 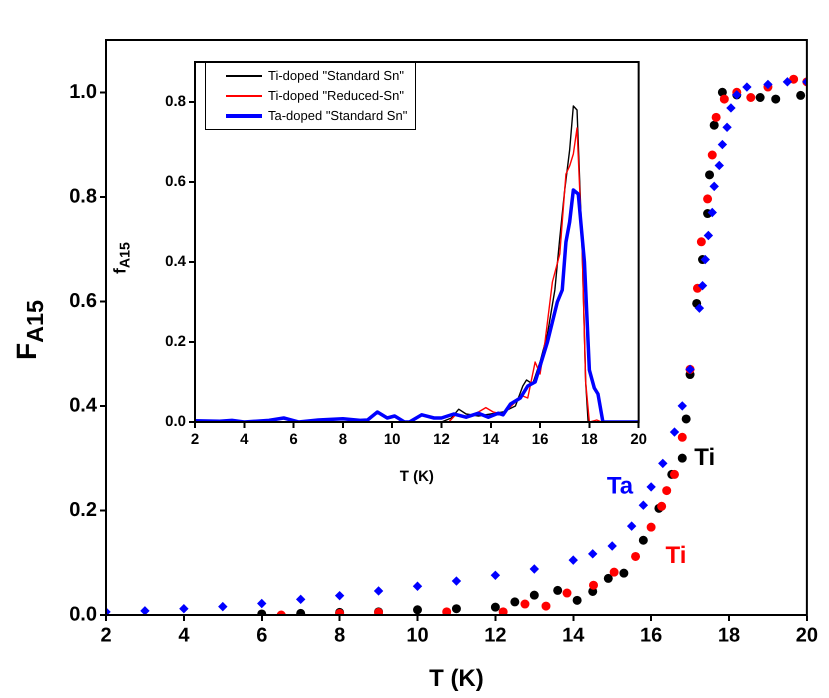 What do you see at coordinates (620, 486) in the screenshot?
I see `series-label: Ta` at bounding box center [620, 486].